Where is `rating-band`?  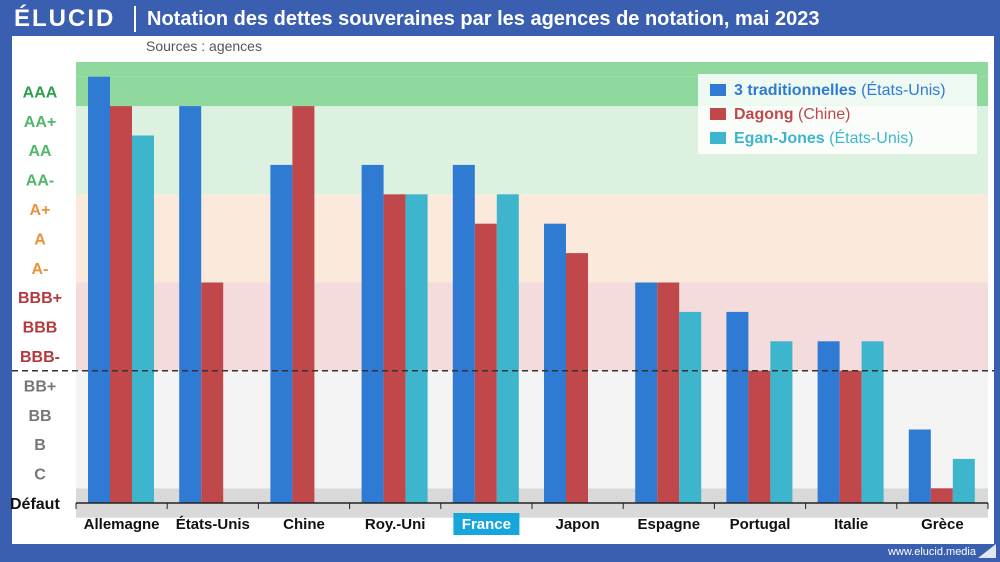 rating-band is located at coordinates (532, 238).